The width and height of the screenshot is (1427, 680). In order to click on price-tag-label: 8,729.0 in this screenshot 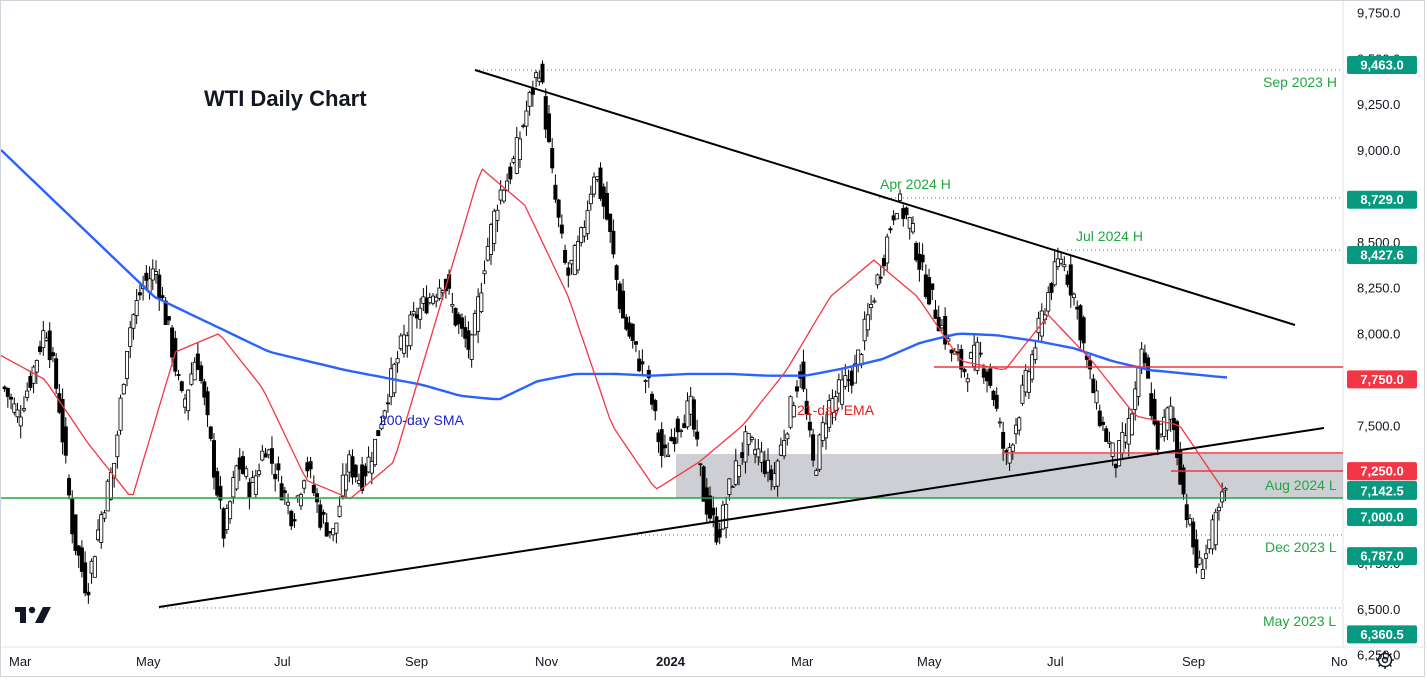, I will do `click(1381, 199)`.